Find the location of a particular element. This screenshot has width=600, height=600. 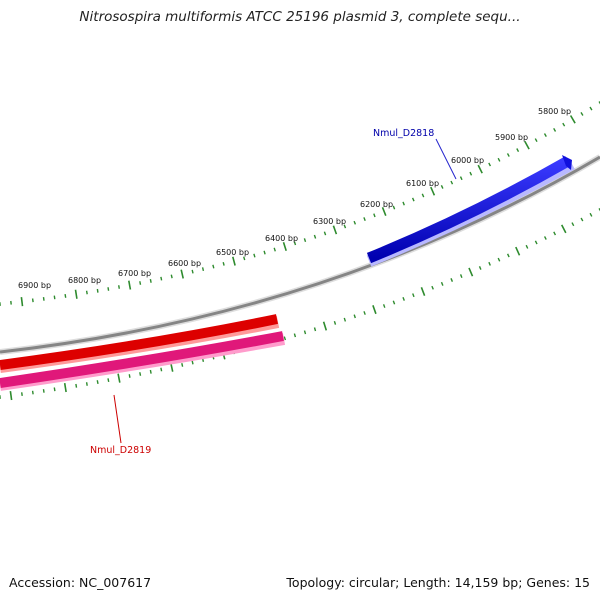

scale-label: 6600 bp is located at coordinates (184, 263).